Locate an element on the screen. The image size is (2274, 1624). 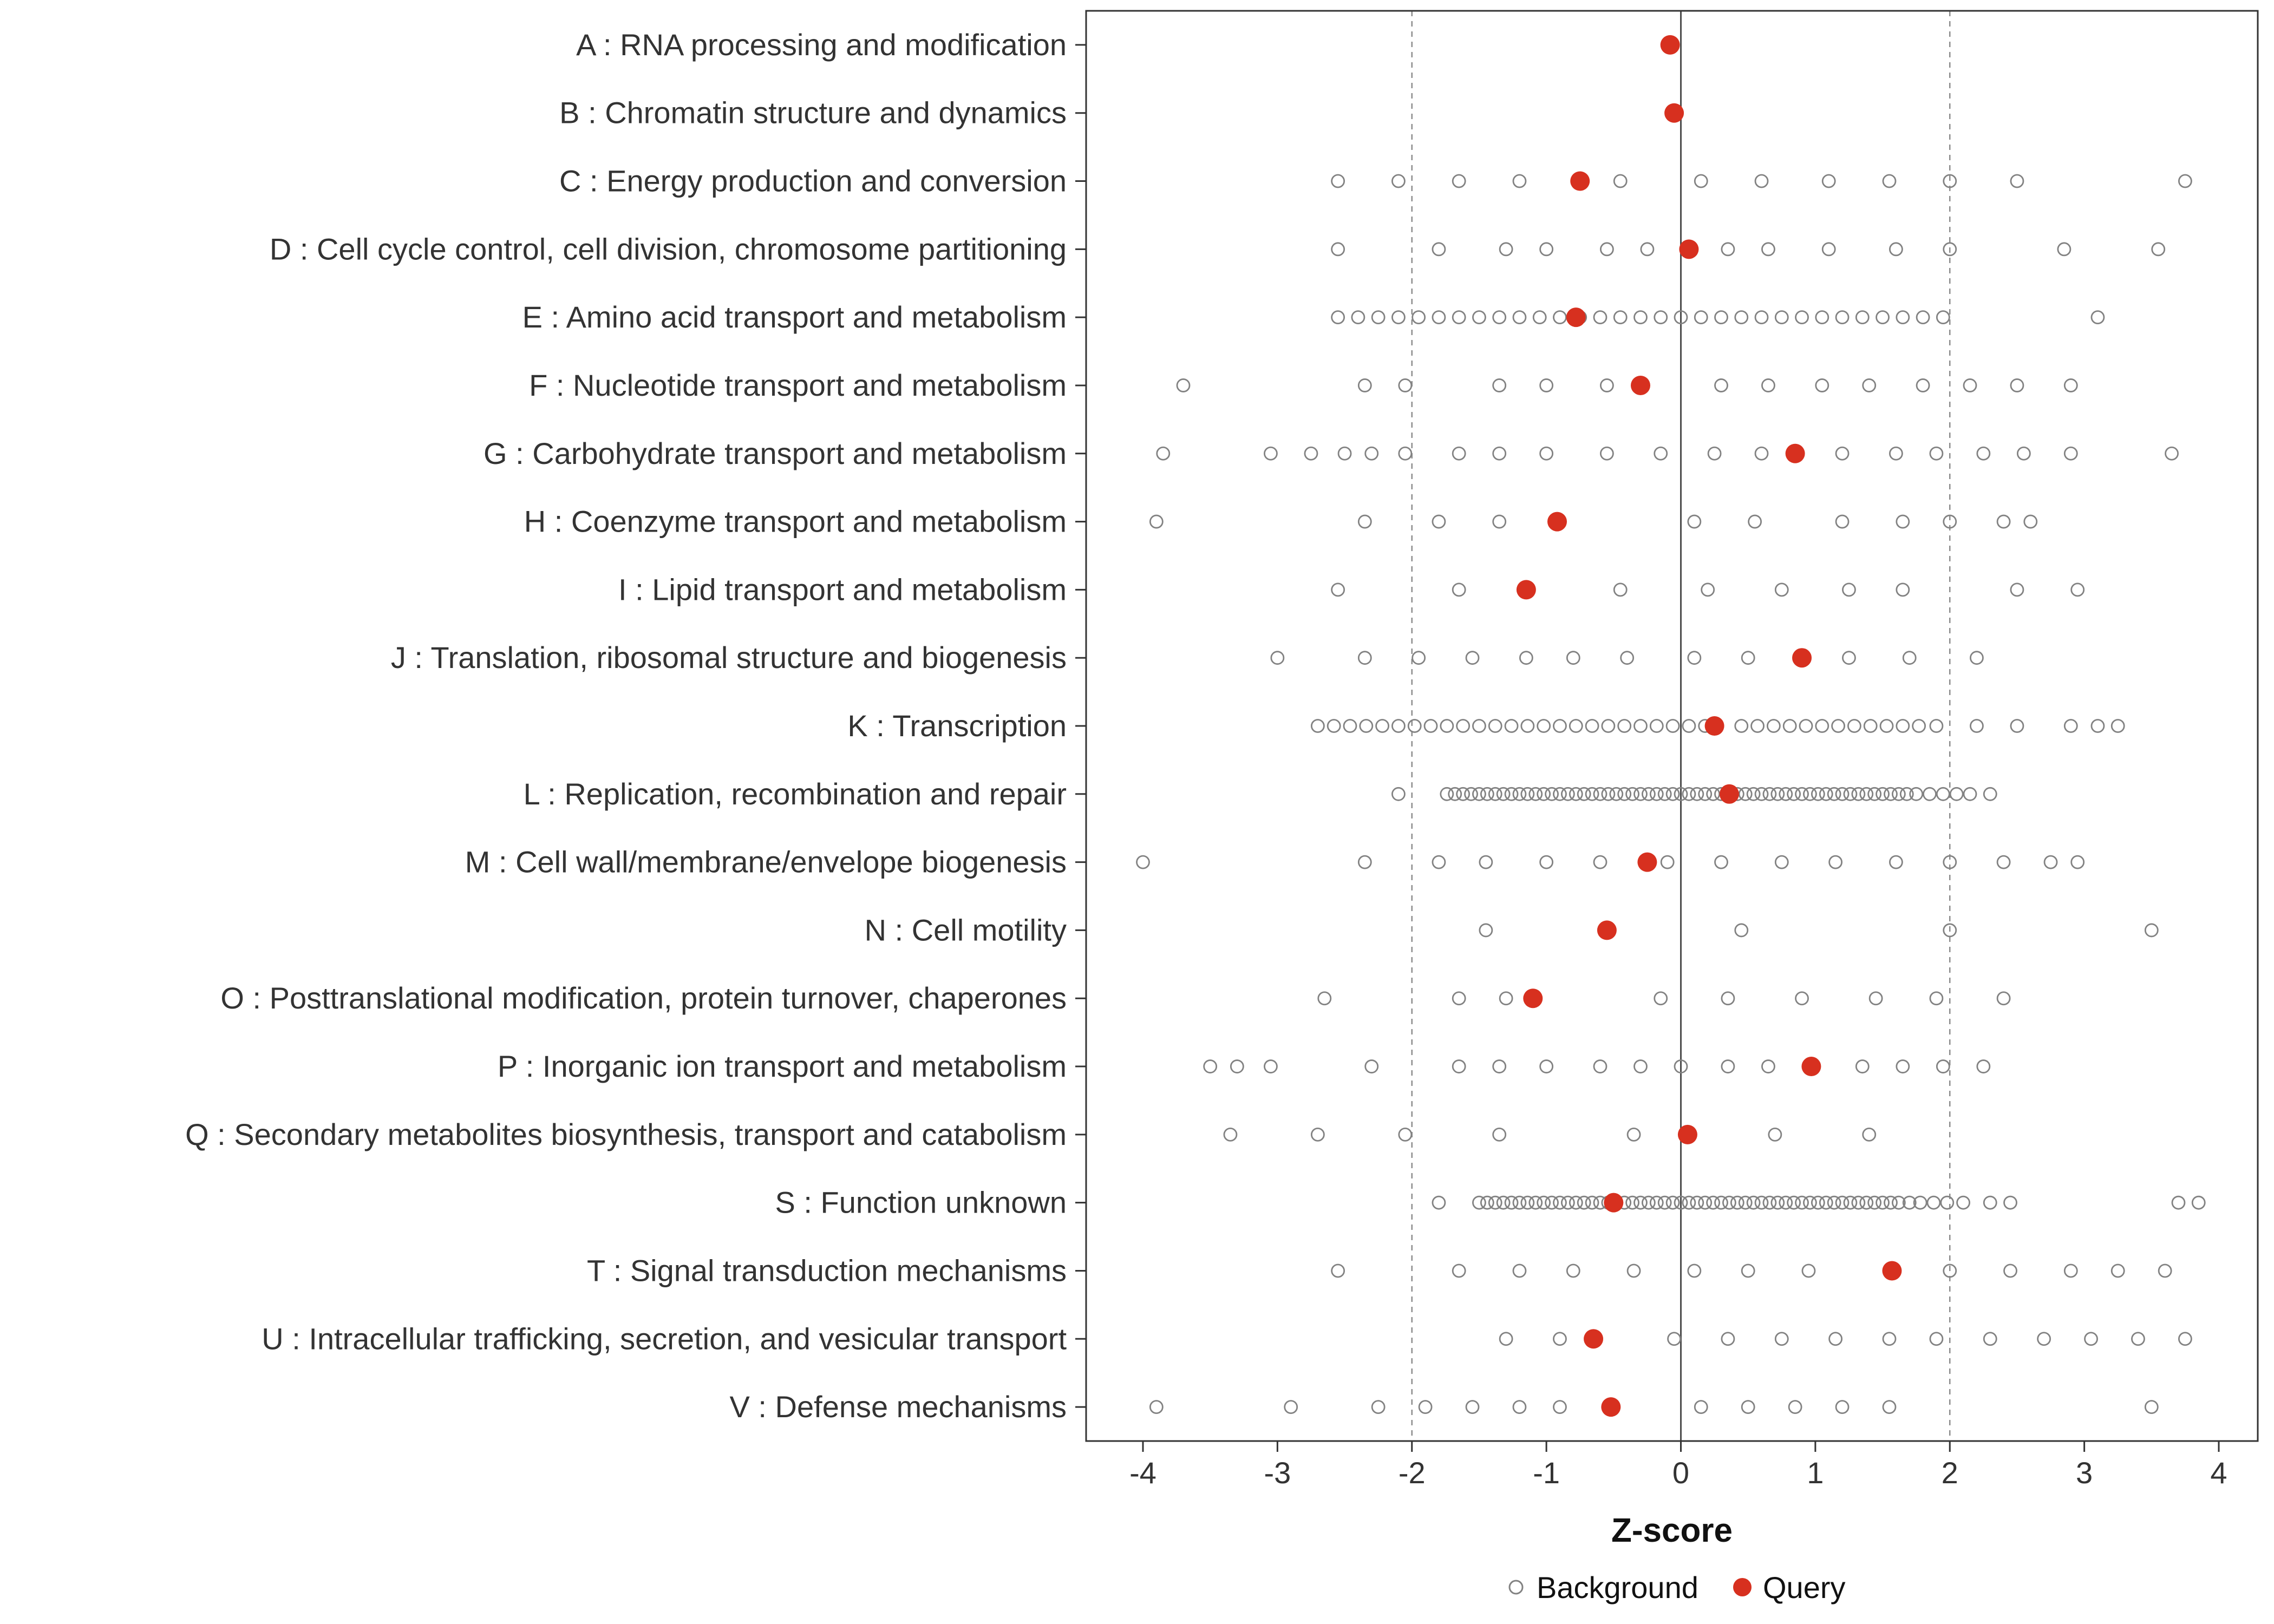
x-tick-label: -2 is located at coordinates (1413, 1473).